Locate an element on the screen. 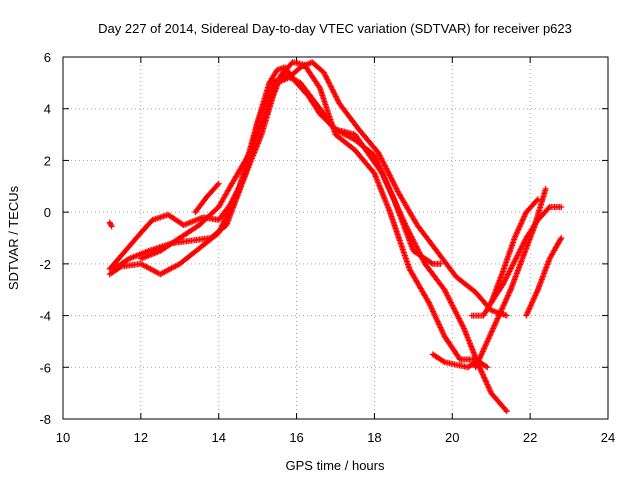  x-tick-label: 24 is located at coordinates (608, 437).